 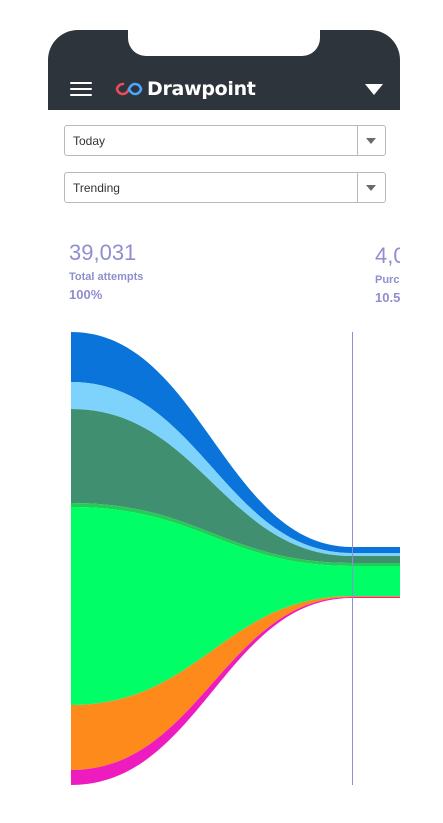 I want to click on sort-select-value: Trending, so click(x=96, y=188).